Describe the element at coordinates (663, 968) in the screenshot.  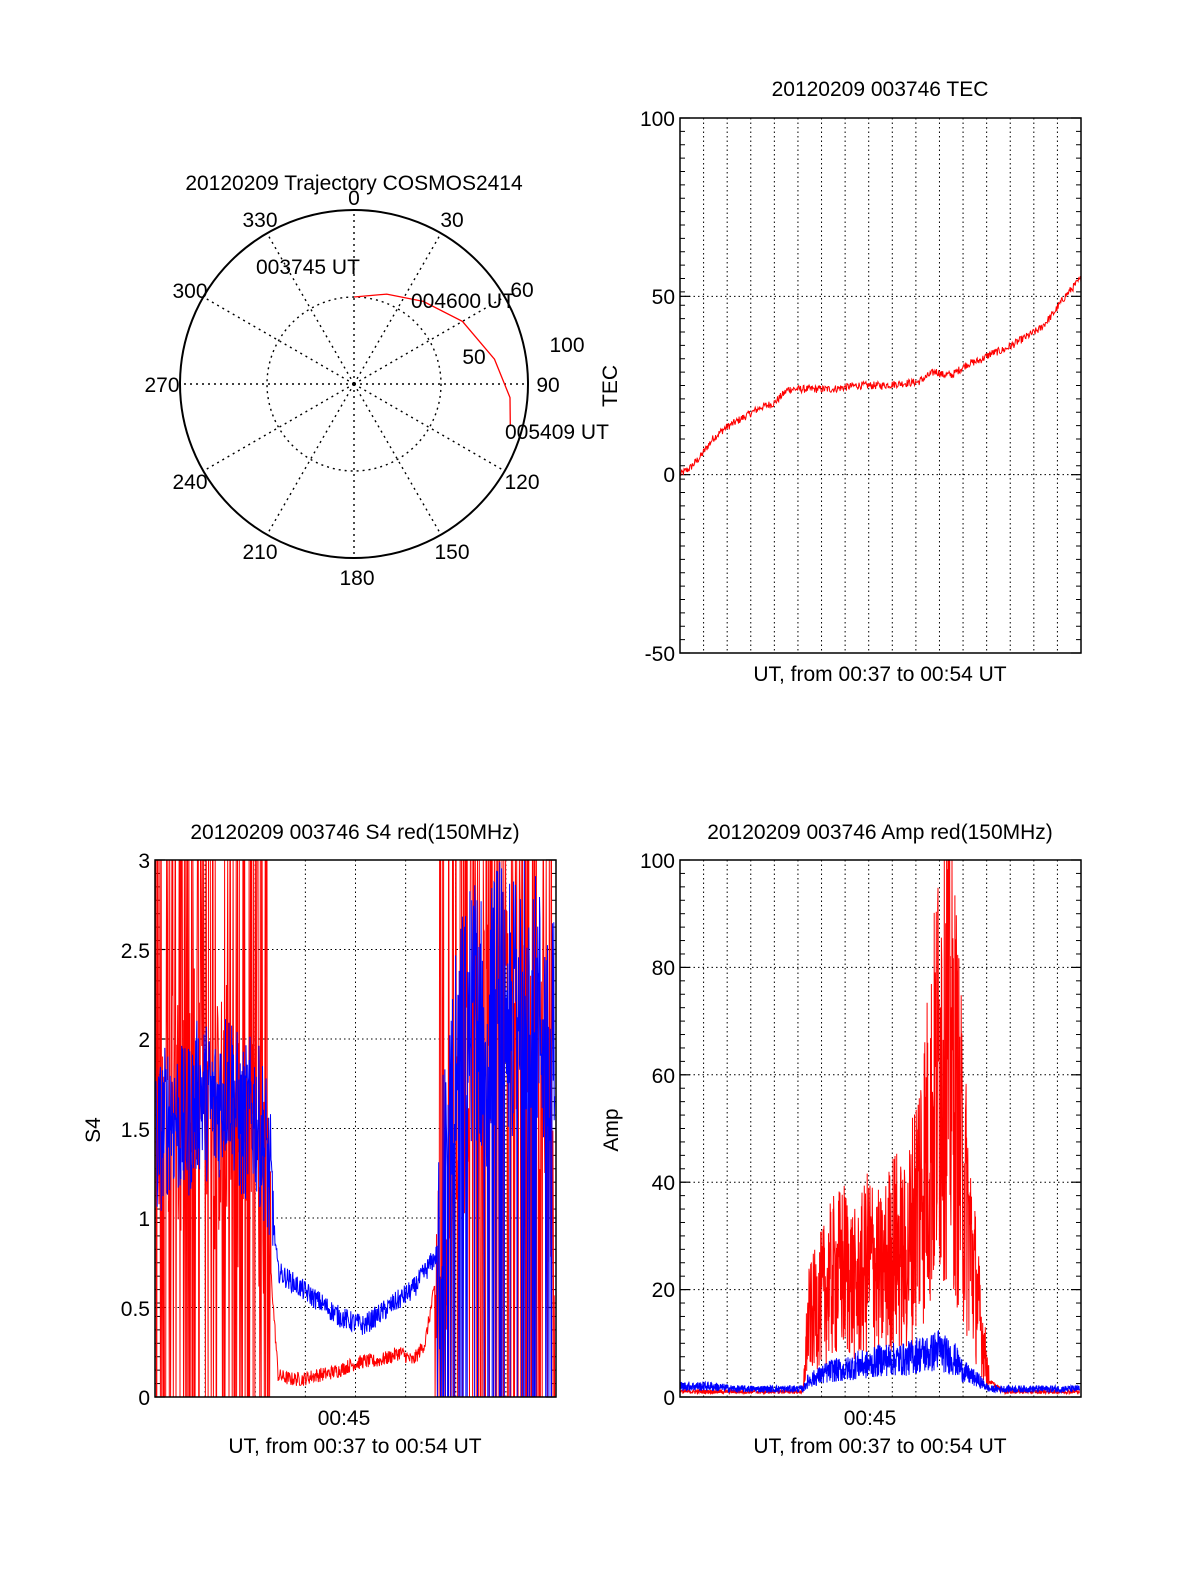
I see `amp-ytick-80: 80` at that location.